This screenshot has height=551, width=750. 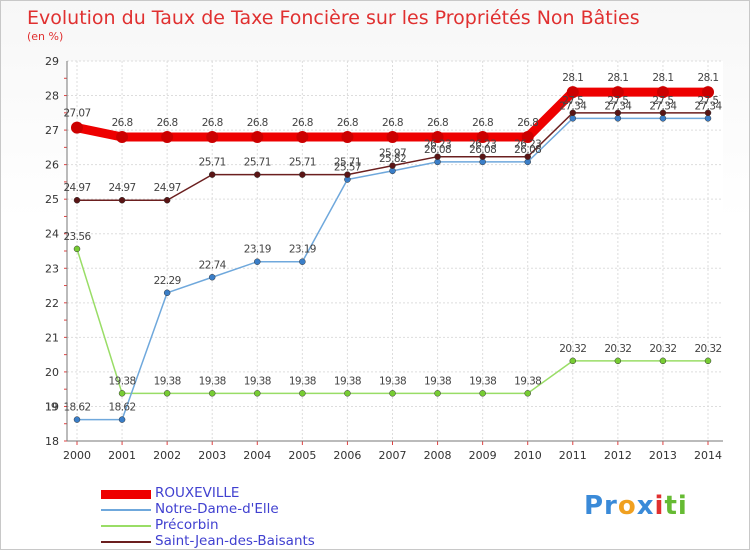 I want to click on x-tick-label: 2010, so click(x=528, y=455).